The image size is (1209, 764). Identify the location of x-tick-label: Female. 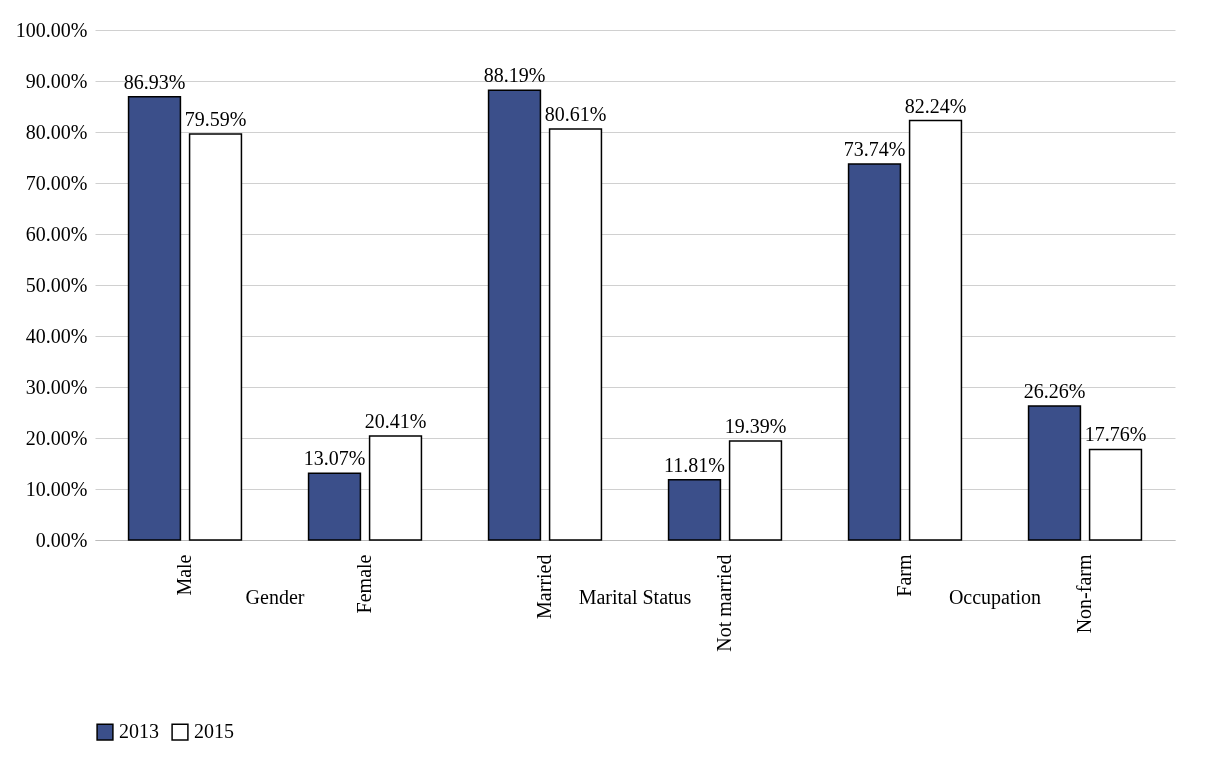
(364, 584).